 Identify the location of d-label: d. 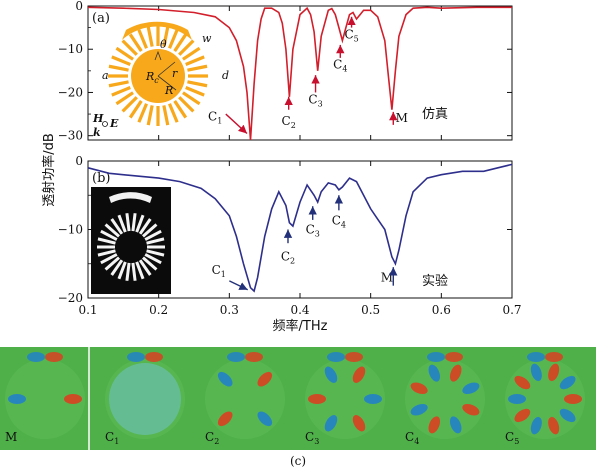
(225, 75).